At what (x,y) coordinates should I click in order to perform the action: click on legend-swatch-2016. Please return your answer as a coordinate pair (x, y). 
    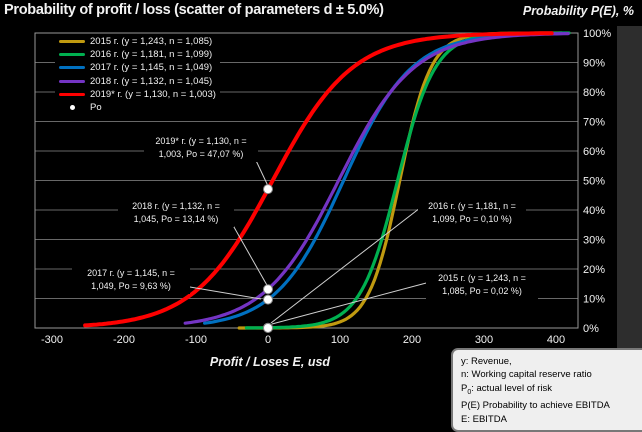
    Looking at the image, I should click on (72, 55).